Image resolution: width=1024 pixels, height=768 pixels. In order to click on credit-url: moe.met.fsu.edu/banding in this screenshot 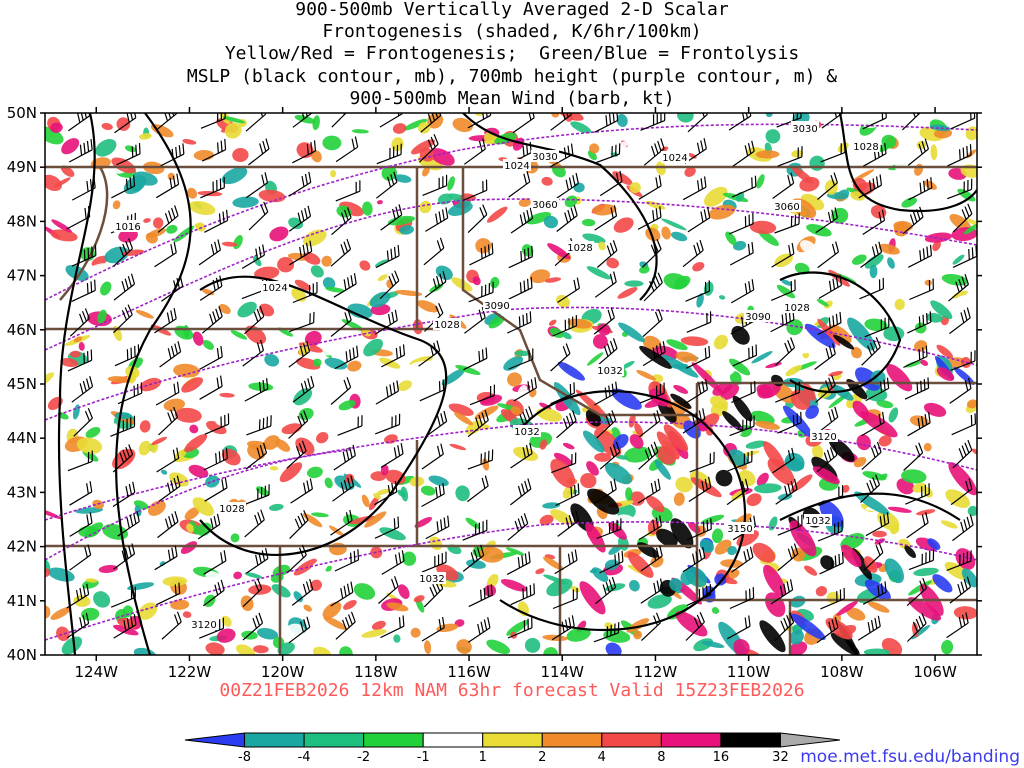, I will do `click(910, 757)`.